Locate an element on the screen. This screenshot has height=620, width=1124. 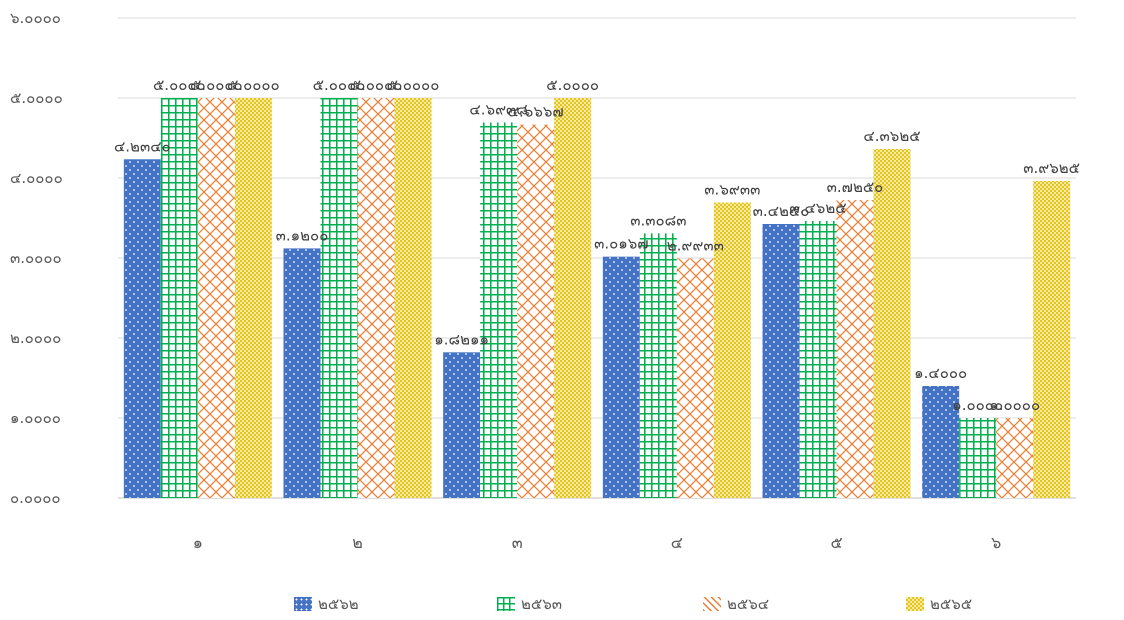
y-tick-label: ๐.๐๐๐๐ is located at coordinates (35, 498).